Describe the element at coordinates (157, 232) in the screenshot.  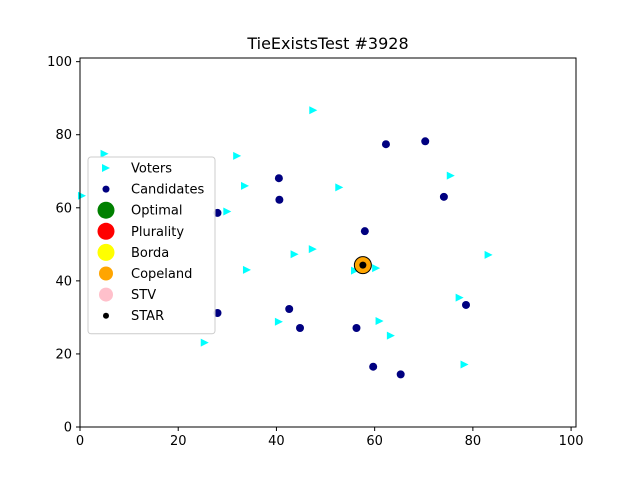
I see `legend-plurality-label: Plurality` at that location.